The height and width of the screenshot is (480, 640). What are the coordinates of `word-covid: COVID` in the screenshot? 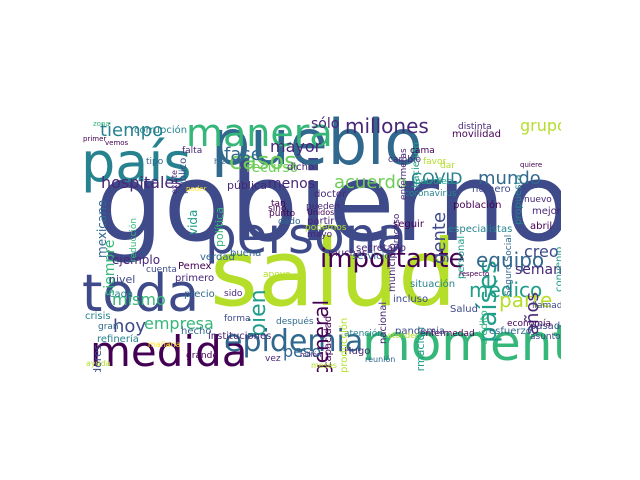 It's located at (437, 178).